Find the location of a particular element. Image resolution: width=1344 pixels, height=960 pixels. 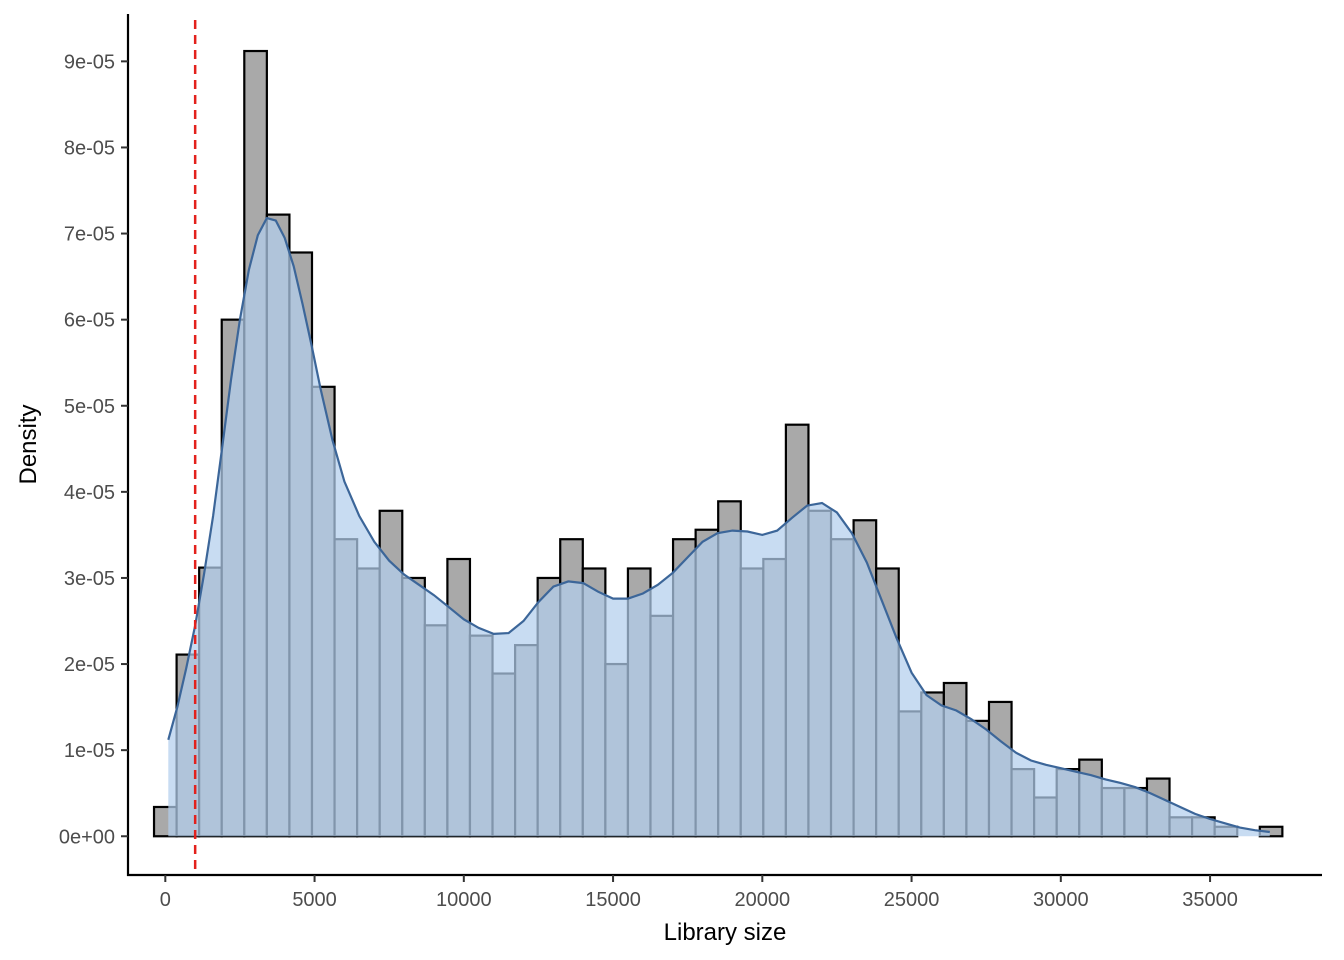

y-tick-label: 6e-05 is located at coordinates (89, 321).